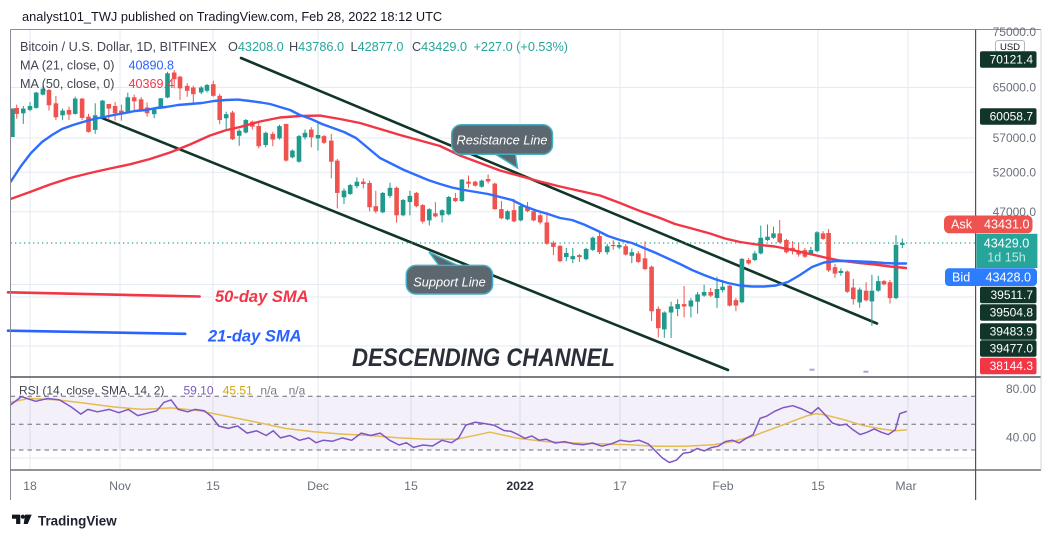 Image resolution: width=1052 pixels, height=539 pixels. Describe the element at coordinates (1012, 366) in the screenshot. I see `svg-text: 38144.3` at that location.